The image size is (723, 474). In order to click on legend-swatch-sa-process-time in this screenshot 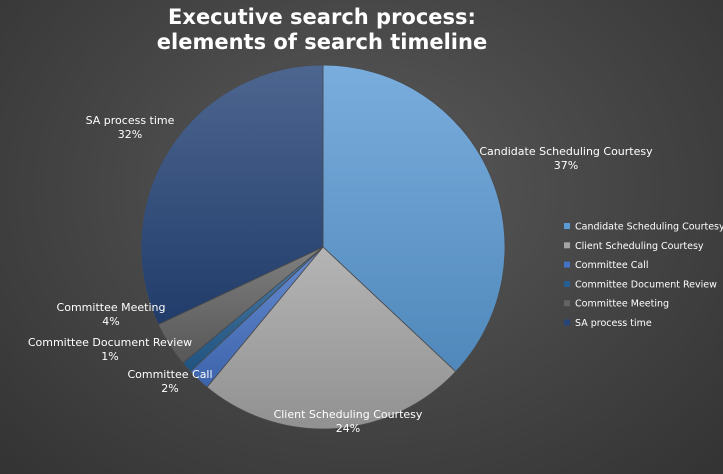, I will do `click(567, 322)`.